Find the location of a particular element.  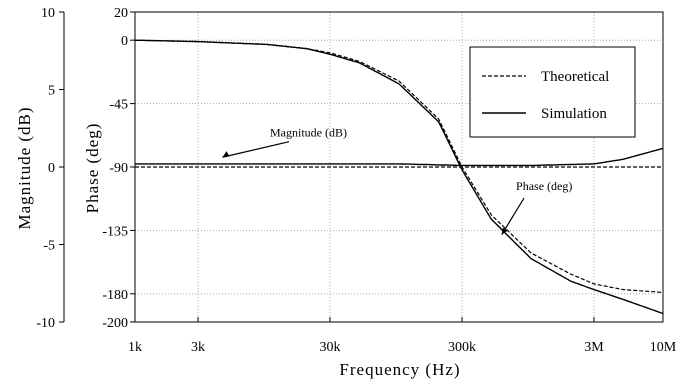

magnitude-tick-label: -10 is located at coordinates (45, 323).